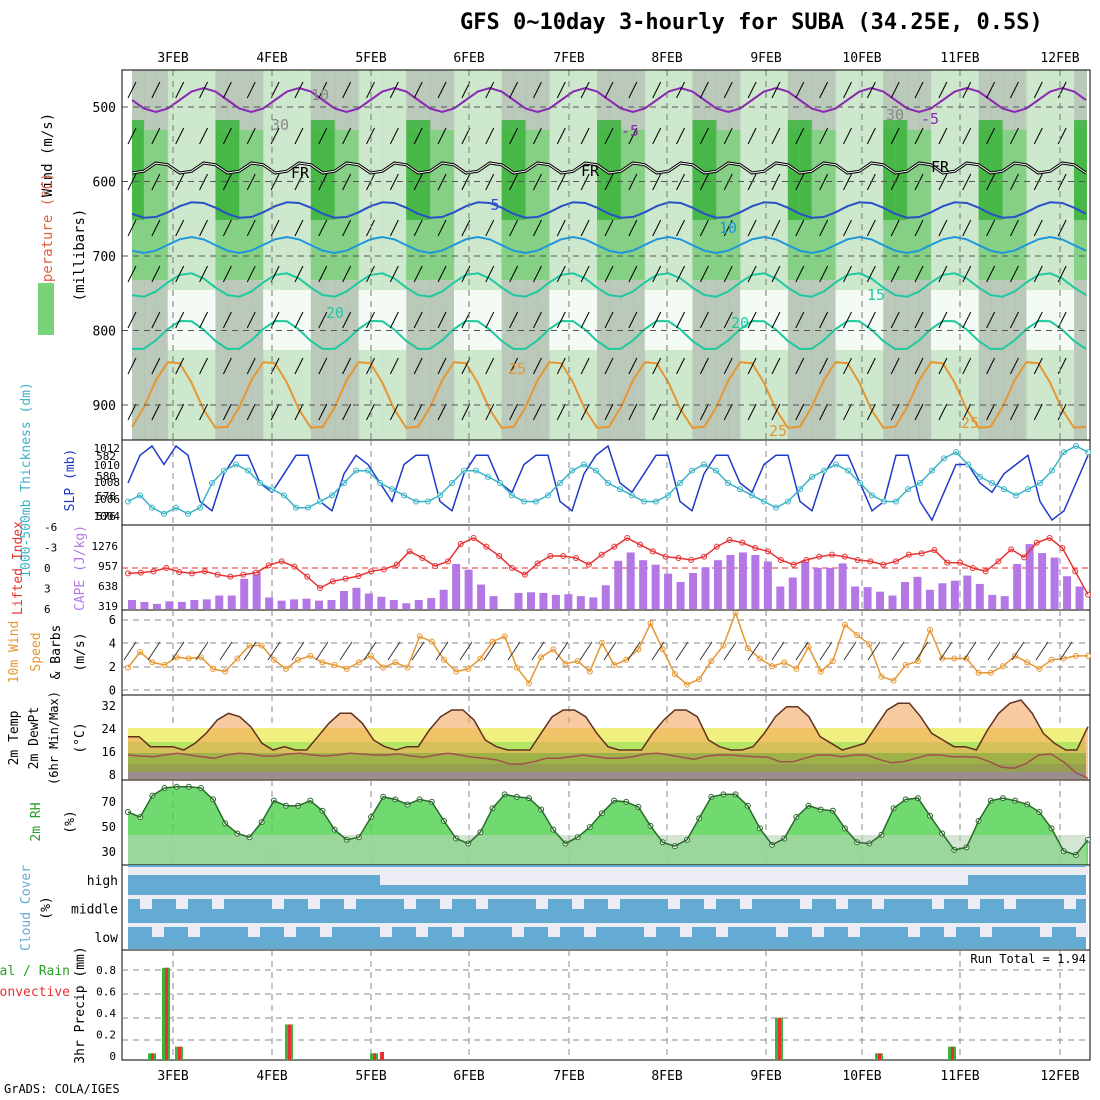 The height and width of the screenshot is (1100, 1100). I want to click on bottom-date-label: 10FEB, so click(861, 1076).